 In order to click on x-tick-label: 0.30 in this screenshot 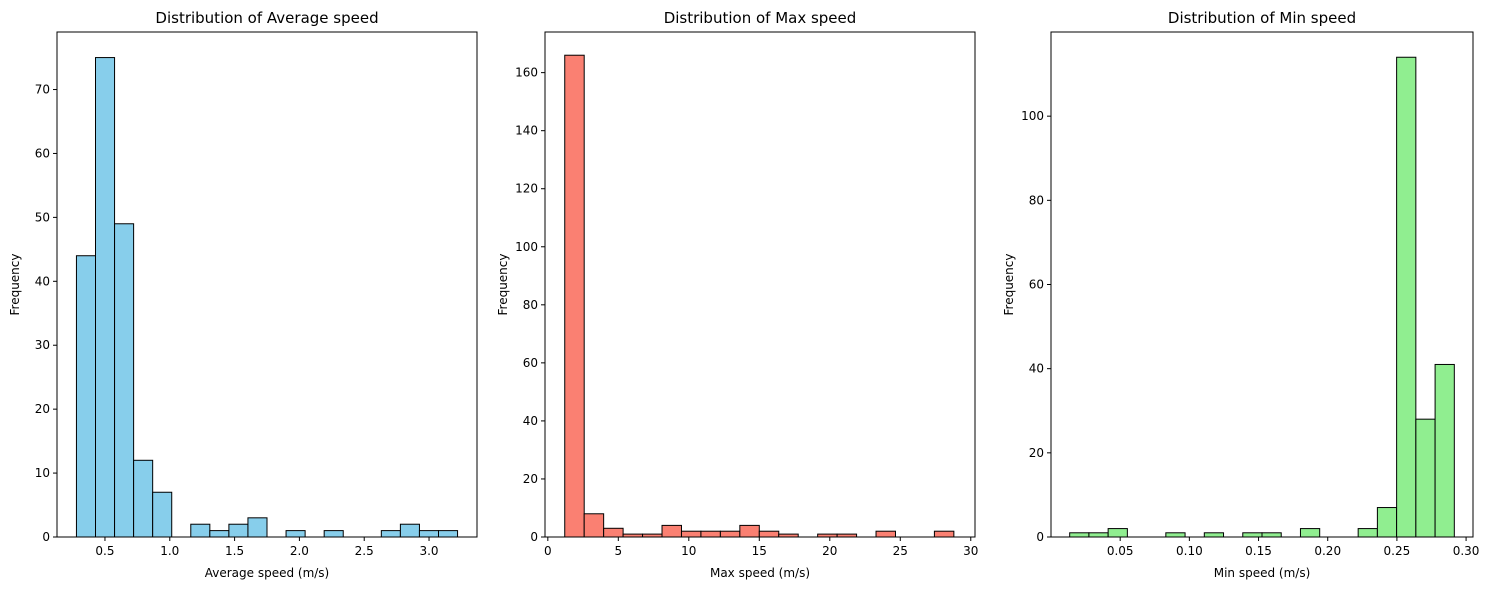, I will do `click(1466, 551)`.